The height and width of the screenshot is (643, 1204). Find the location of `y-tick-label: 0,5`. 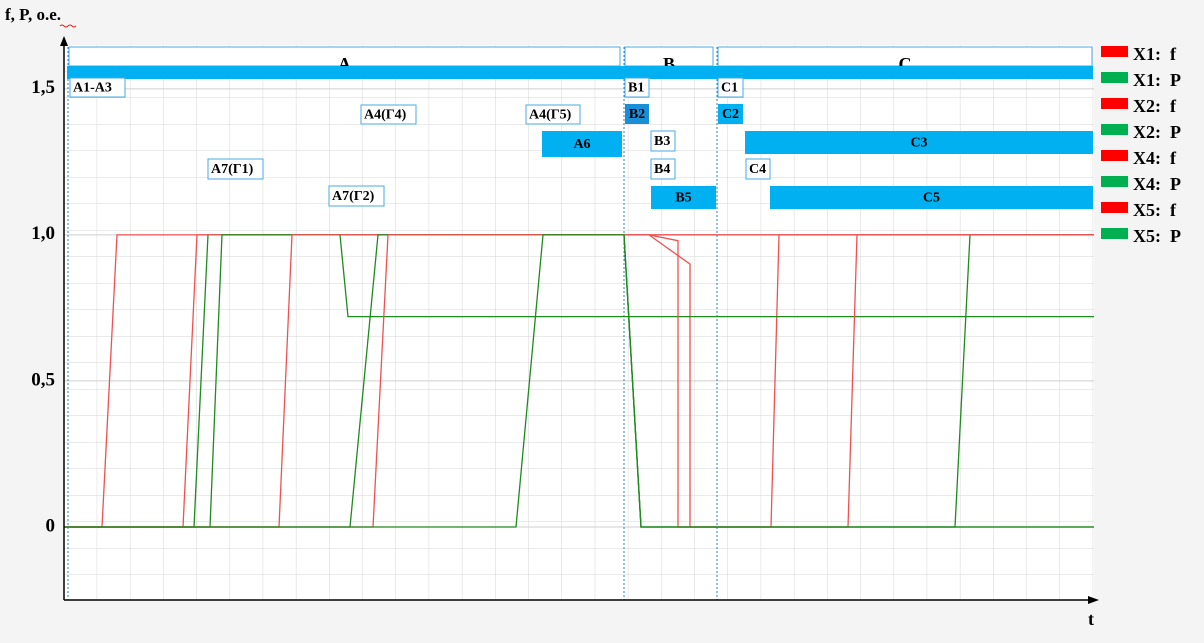

y-tick-label: 0,5 is located at coordinates (43, 379).